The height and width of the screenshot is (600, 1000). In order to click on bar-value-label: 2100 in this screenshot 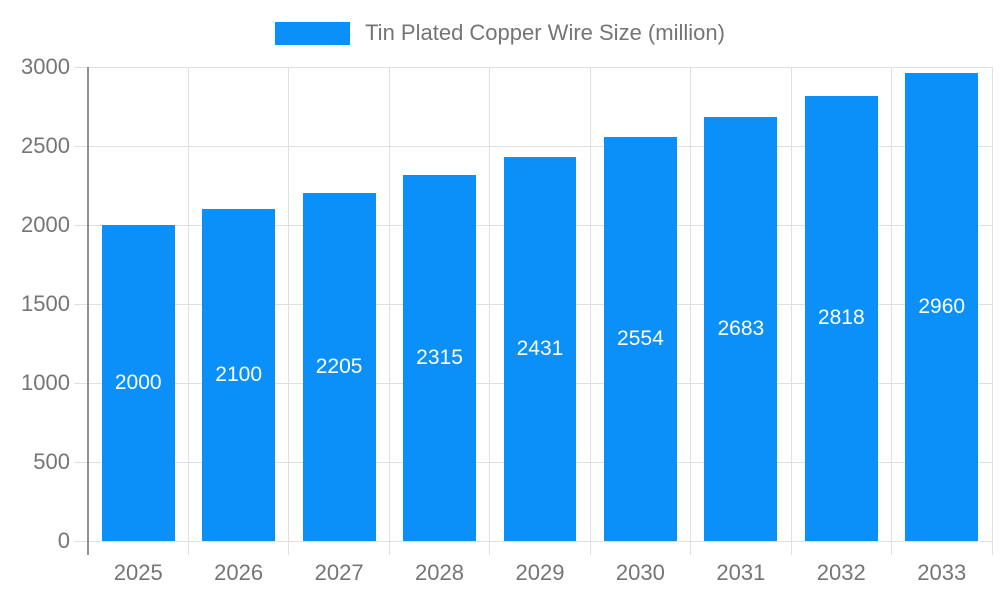, I will do `click(239, 375)`.